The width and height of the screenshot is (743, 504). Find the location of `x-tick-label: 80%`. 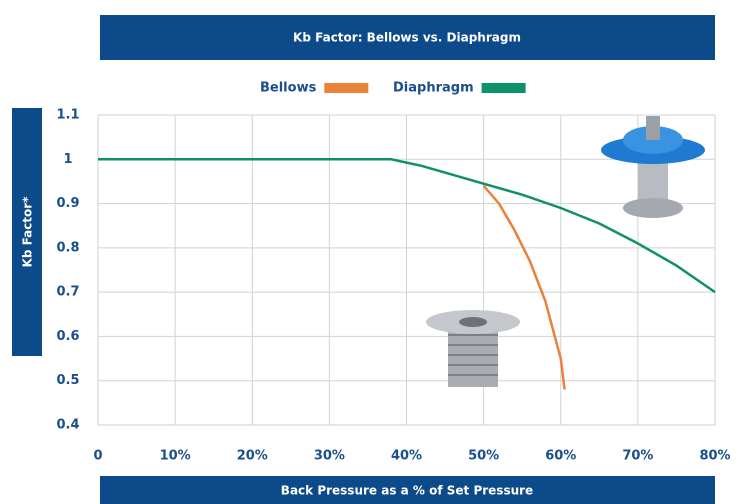

x-tick-label: 80% is located at coordinates (714, 456).